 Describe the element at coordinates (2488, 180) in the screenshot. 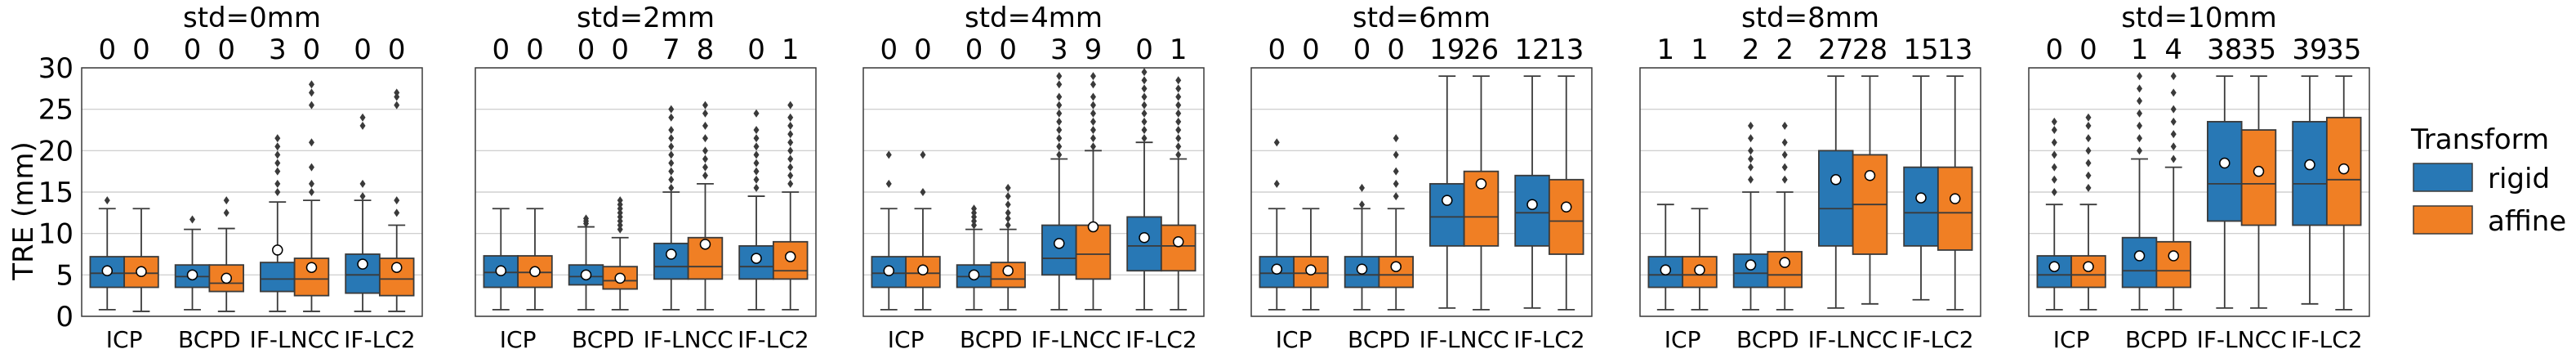

I see `legend: Transform rigid affine` at that location.